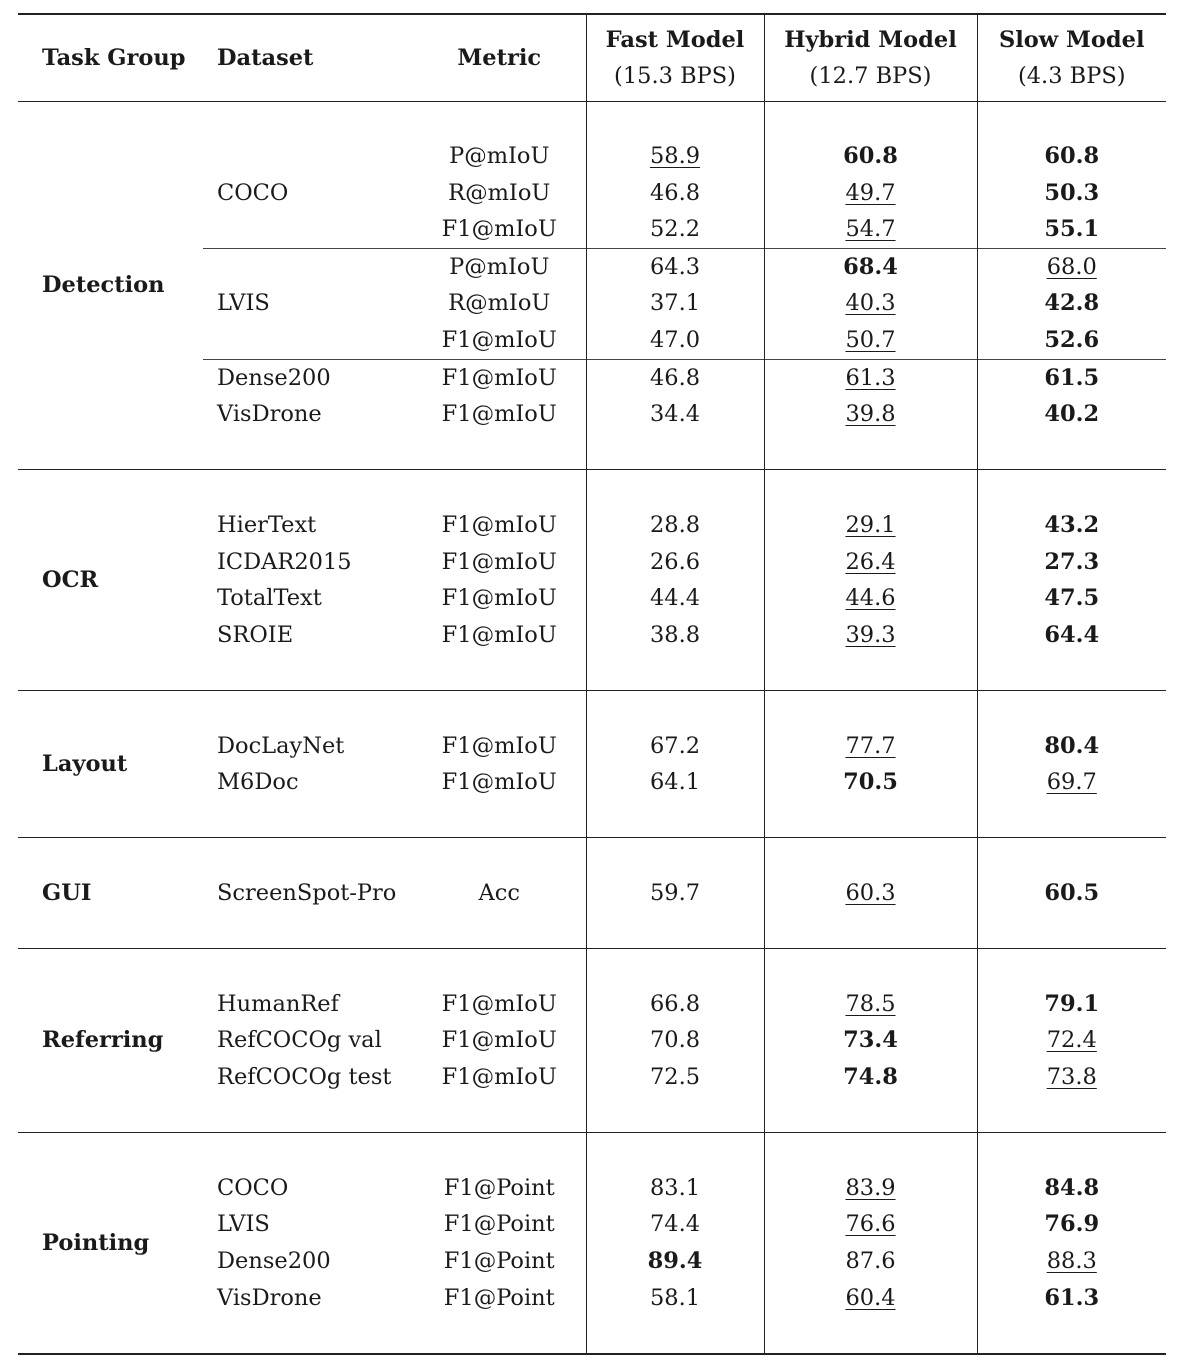 Image resolution: width=1177 pixels, height=1355 pixels. Describe the element at coordinates (1071, 340) in the screenshot. I see `slow-model-score: 52.6` at that location.